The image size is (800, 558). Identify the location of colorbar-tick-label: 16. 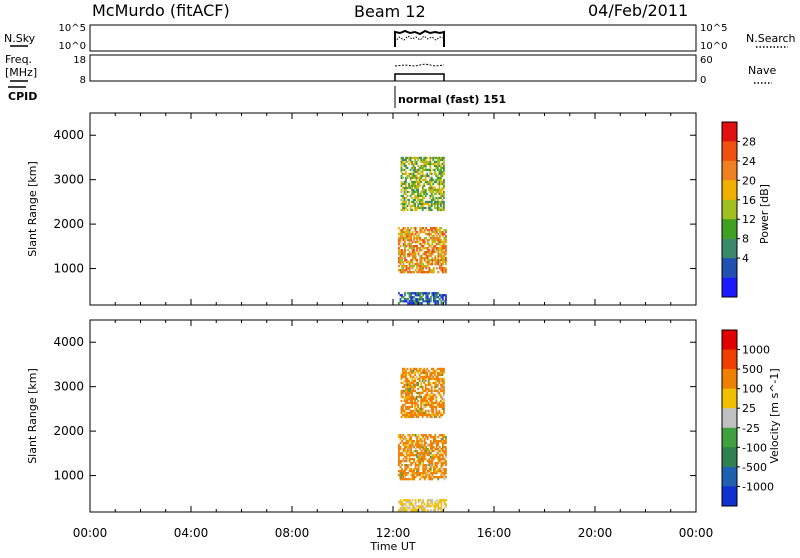
(749, 200).